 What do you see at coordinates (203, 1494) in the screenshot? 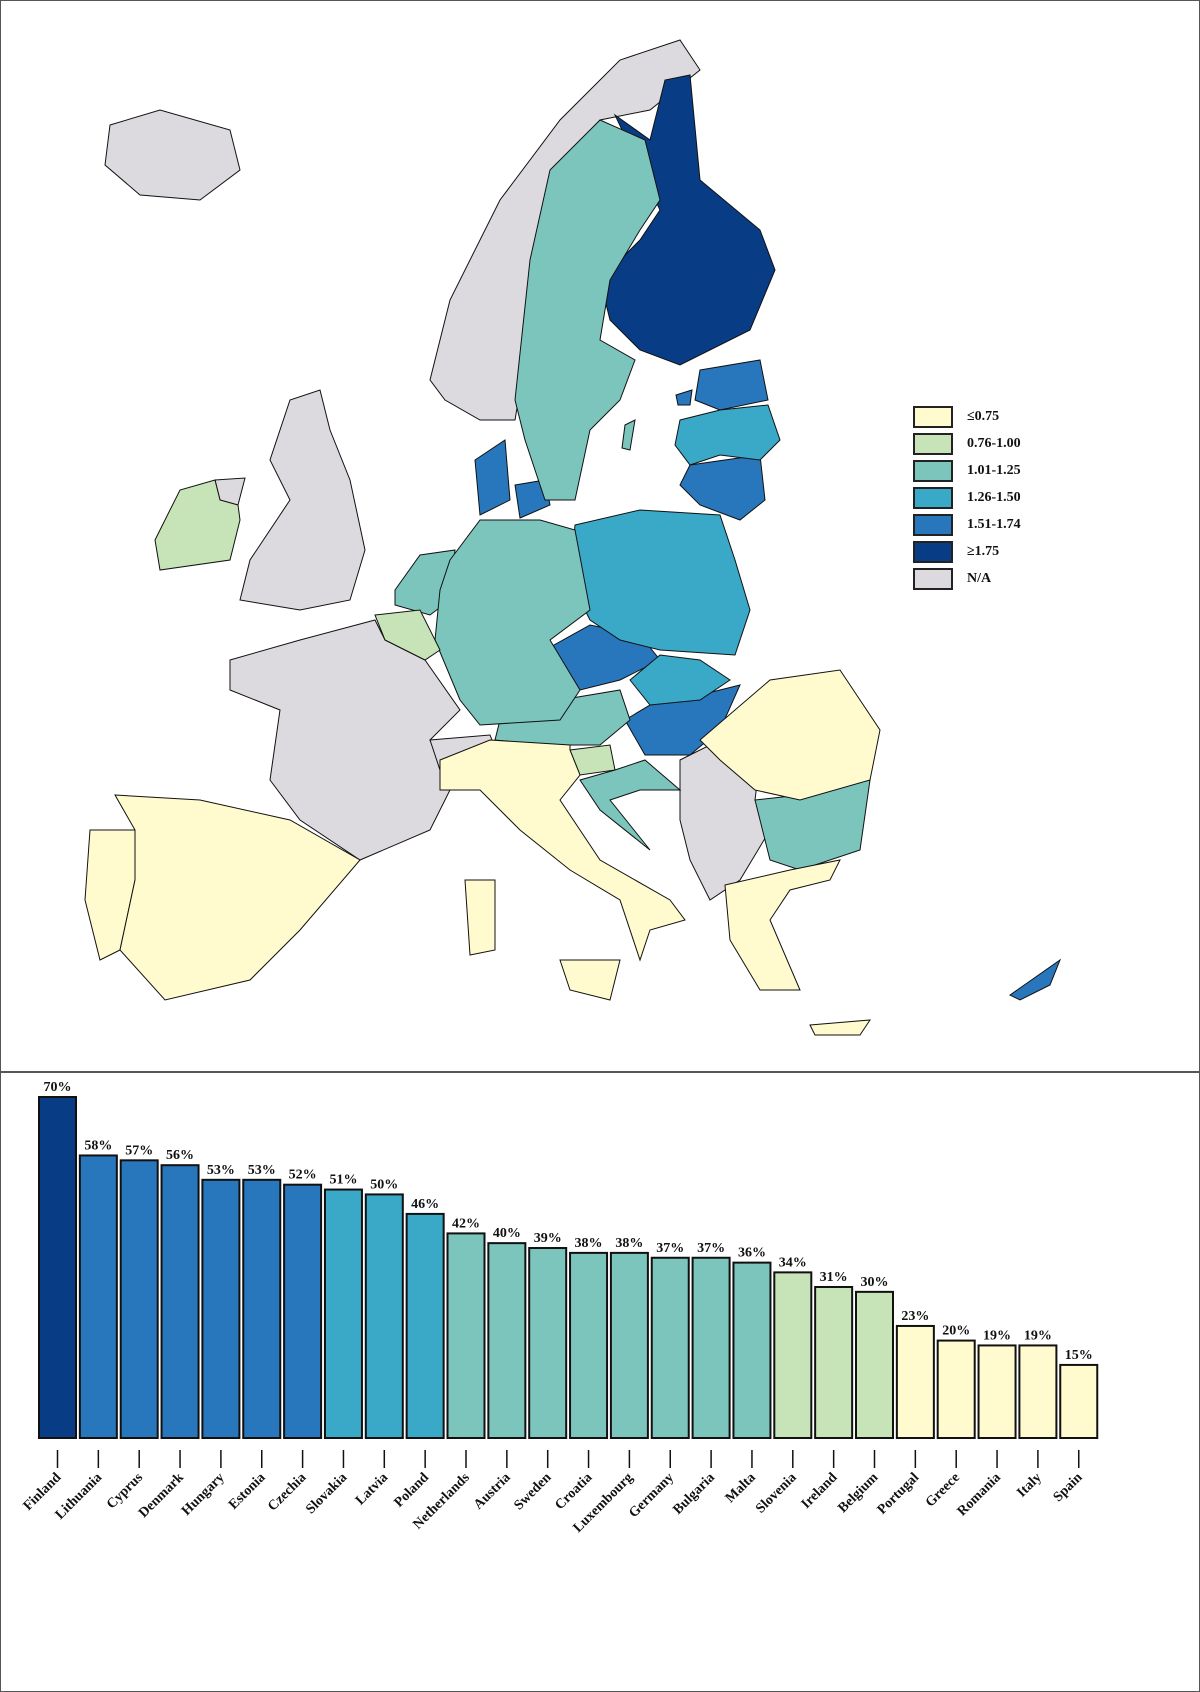
I see `x-tick-label: Hungary` at bounding box center [203, 1494].